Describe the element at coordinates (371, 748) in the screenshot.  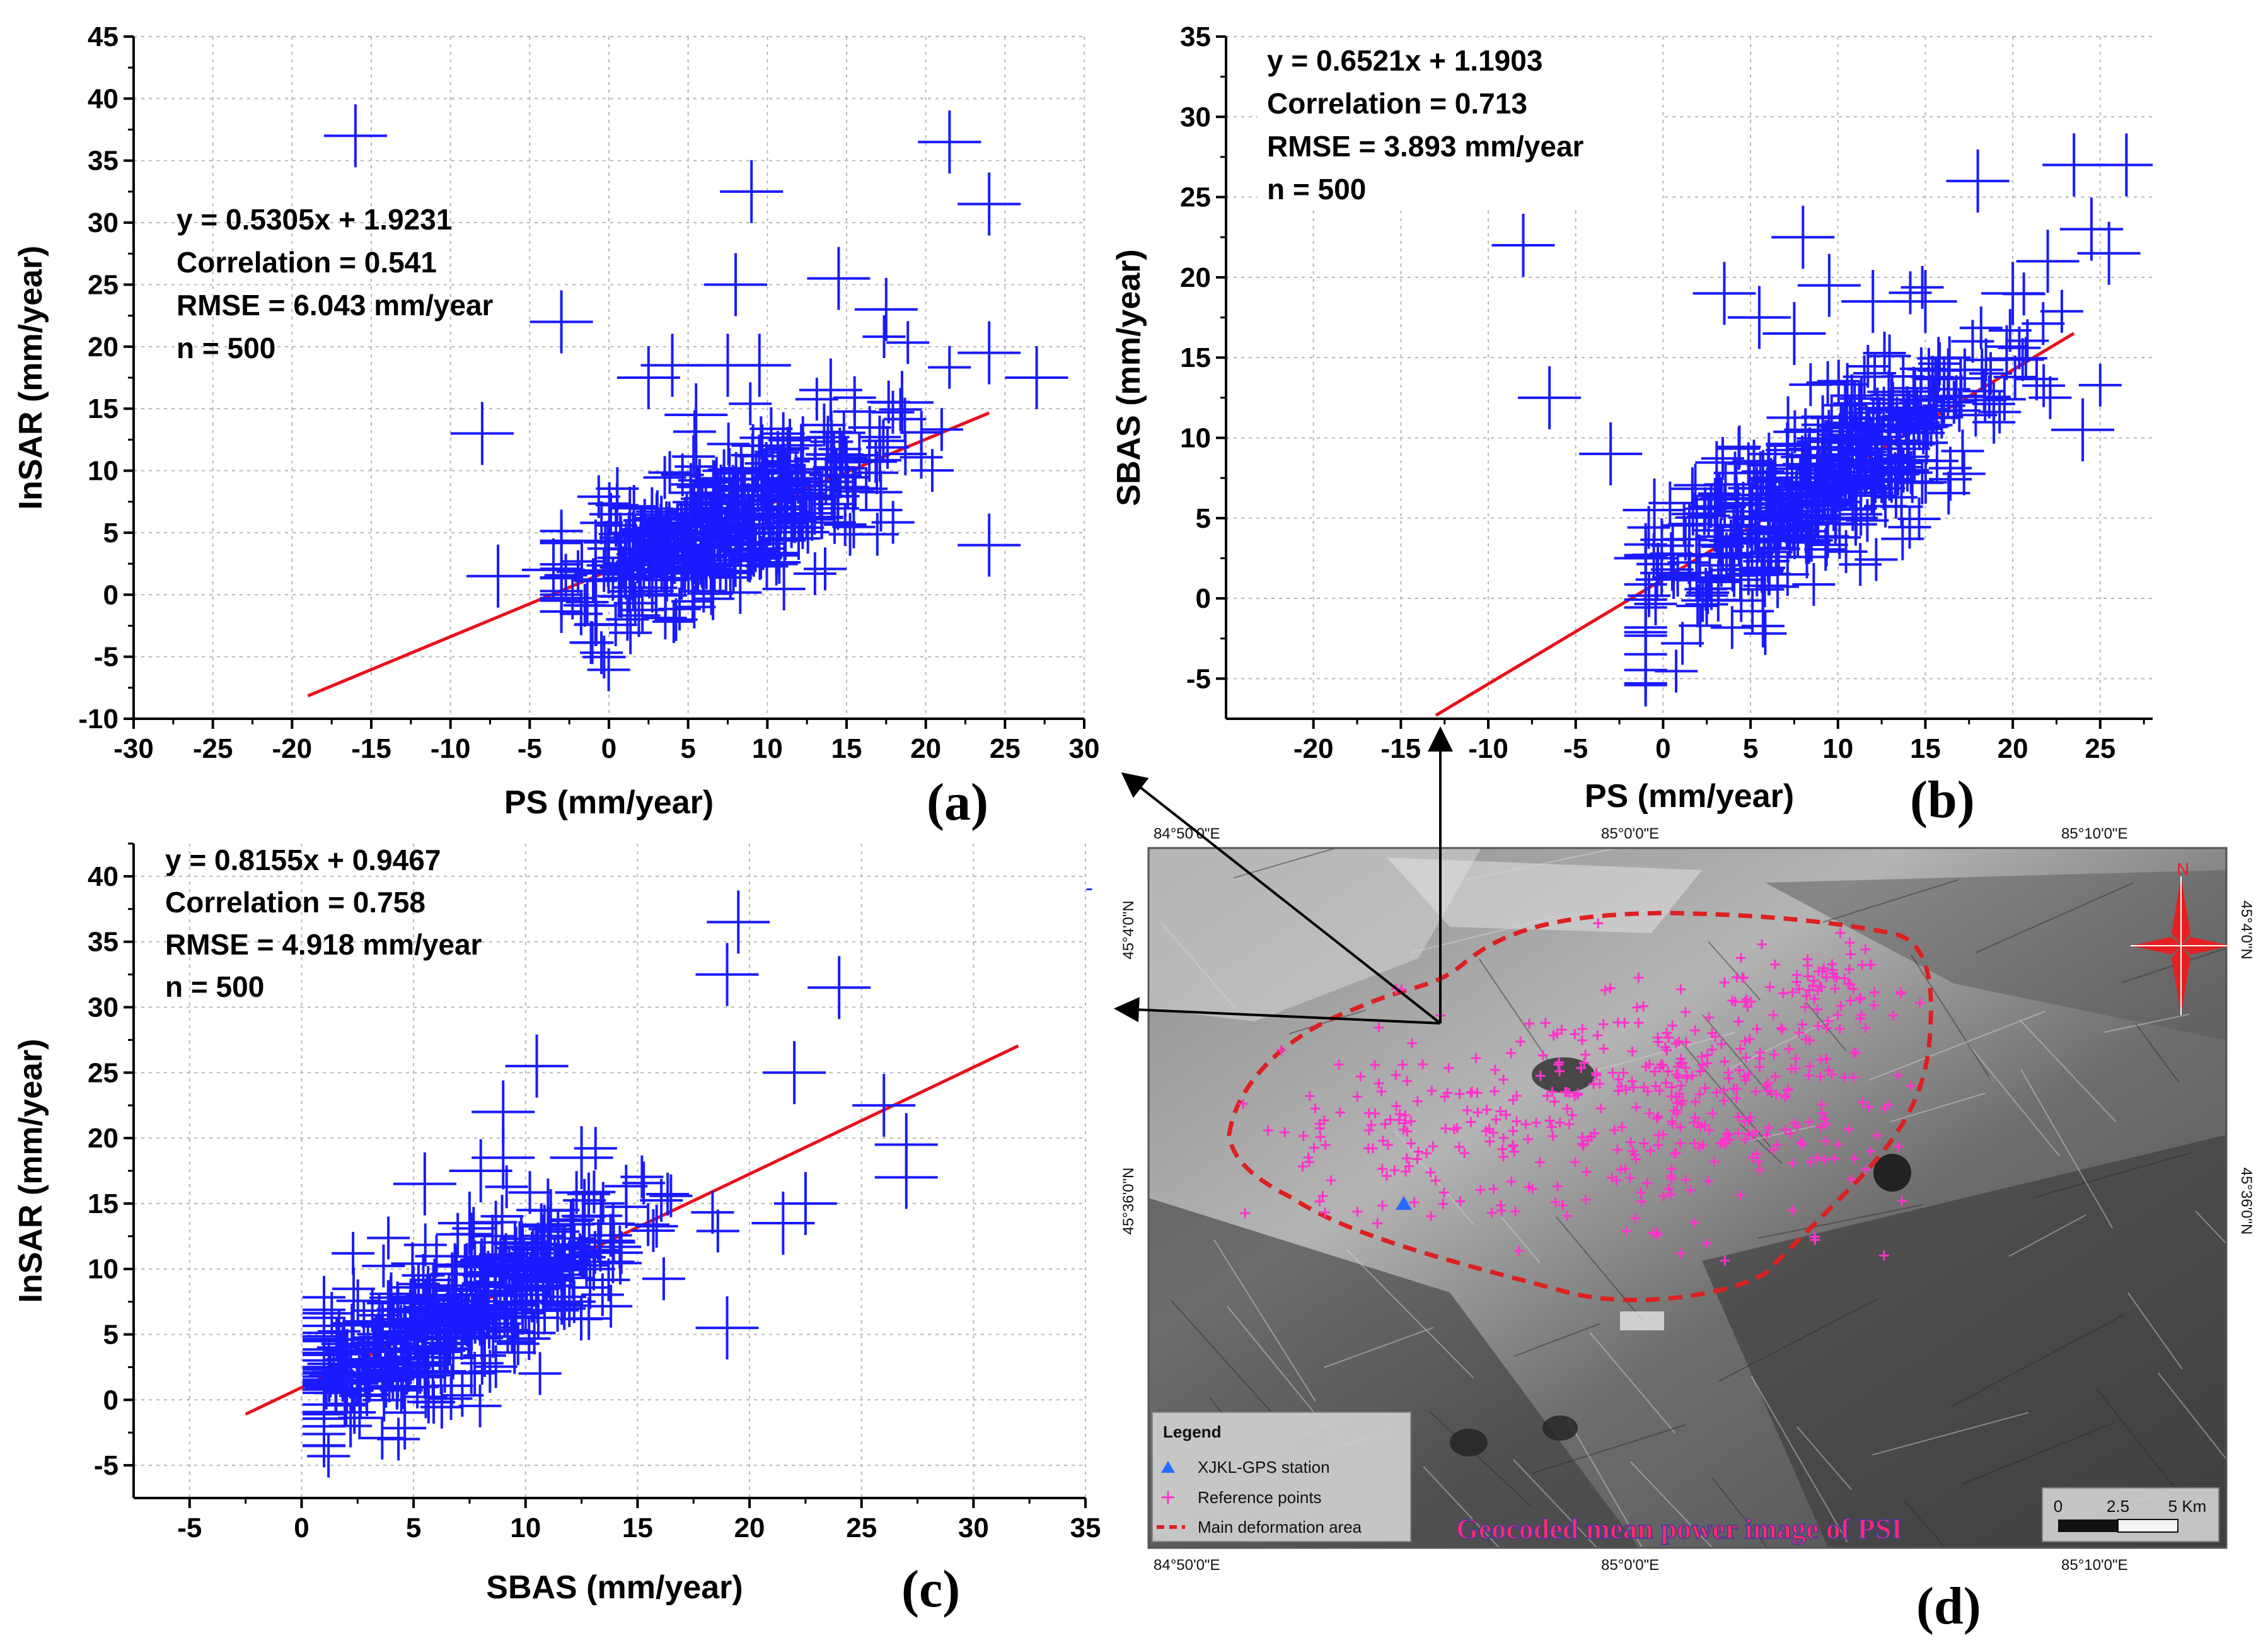
I see `x-tick-label: -15` at that location.